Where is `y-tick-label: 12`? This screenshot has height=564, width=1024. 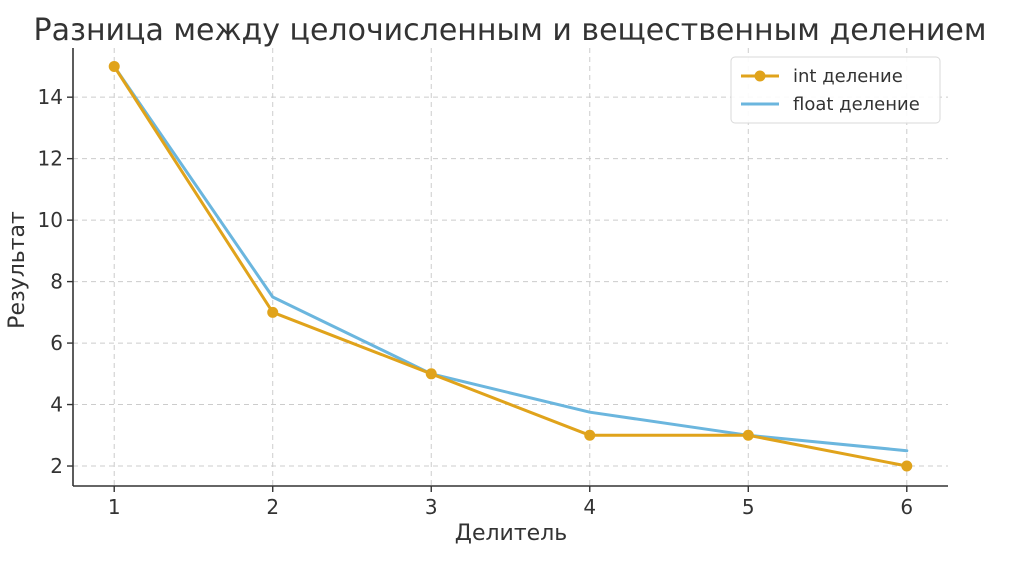
y-tick-label: 12 is located at coordinates (50, 159).